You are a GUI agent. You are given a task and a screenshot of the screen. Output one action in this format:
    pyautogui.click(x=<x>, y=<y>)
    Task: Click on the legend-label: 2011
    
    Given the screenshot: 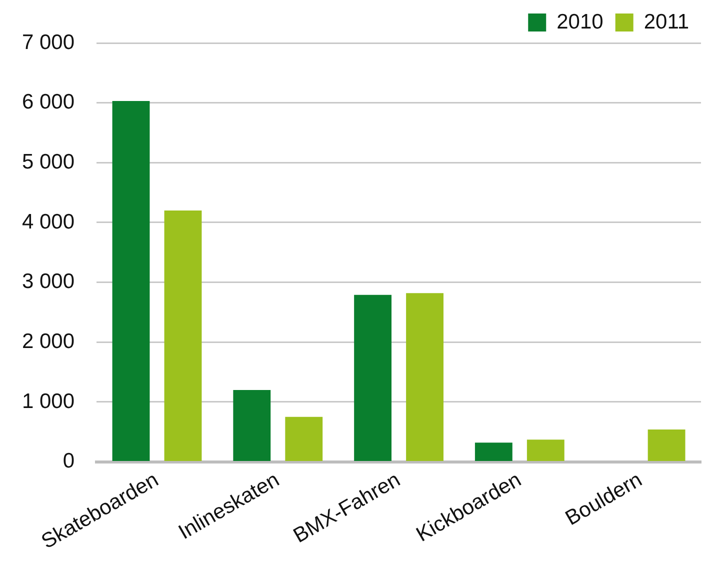 What is the action you would take?
    pyautogui.click(x=667, y=22)
    